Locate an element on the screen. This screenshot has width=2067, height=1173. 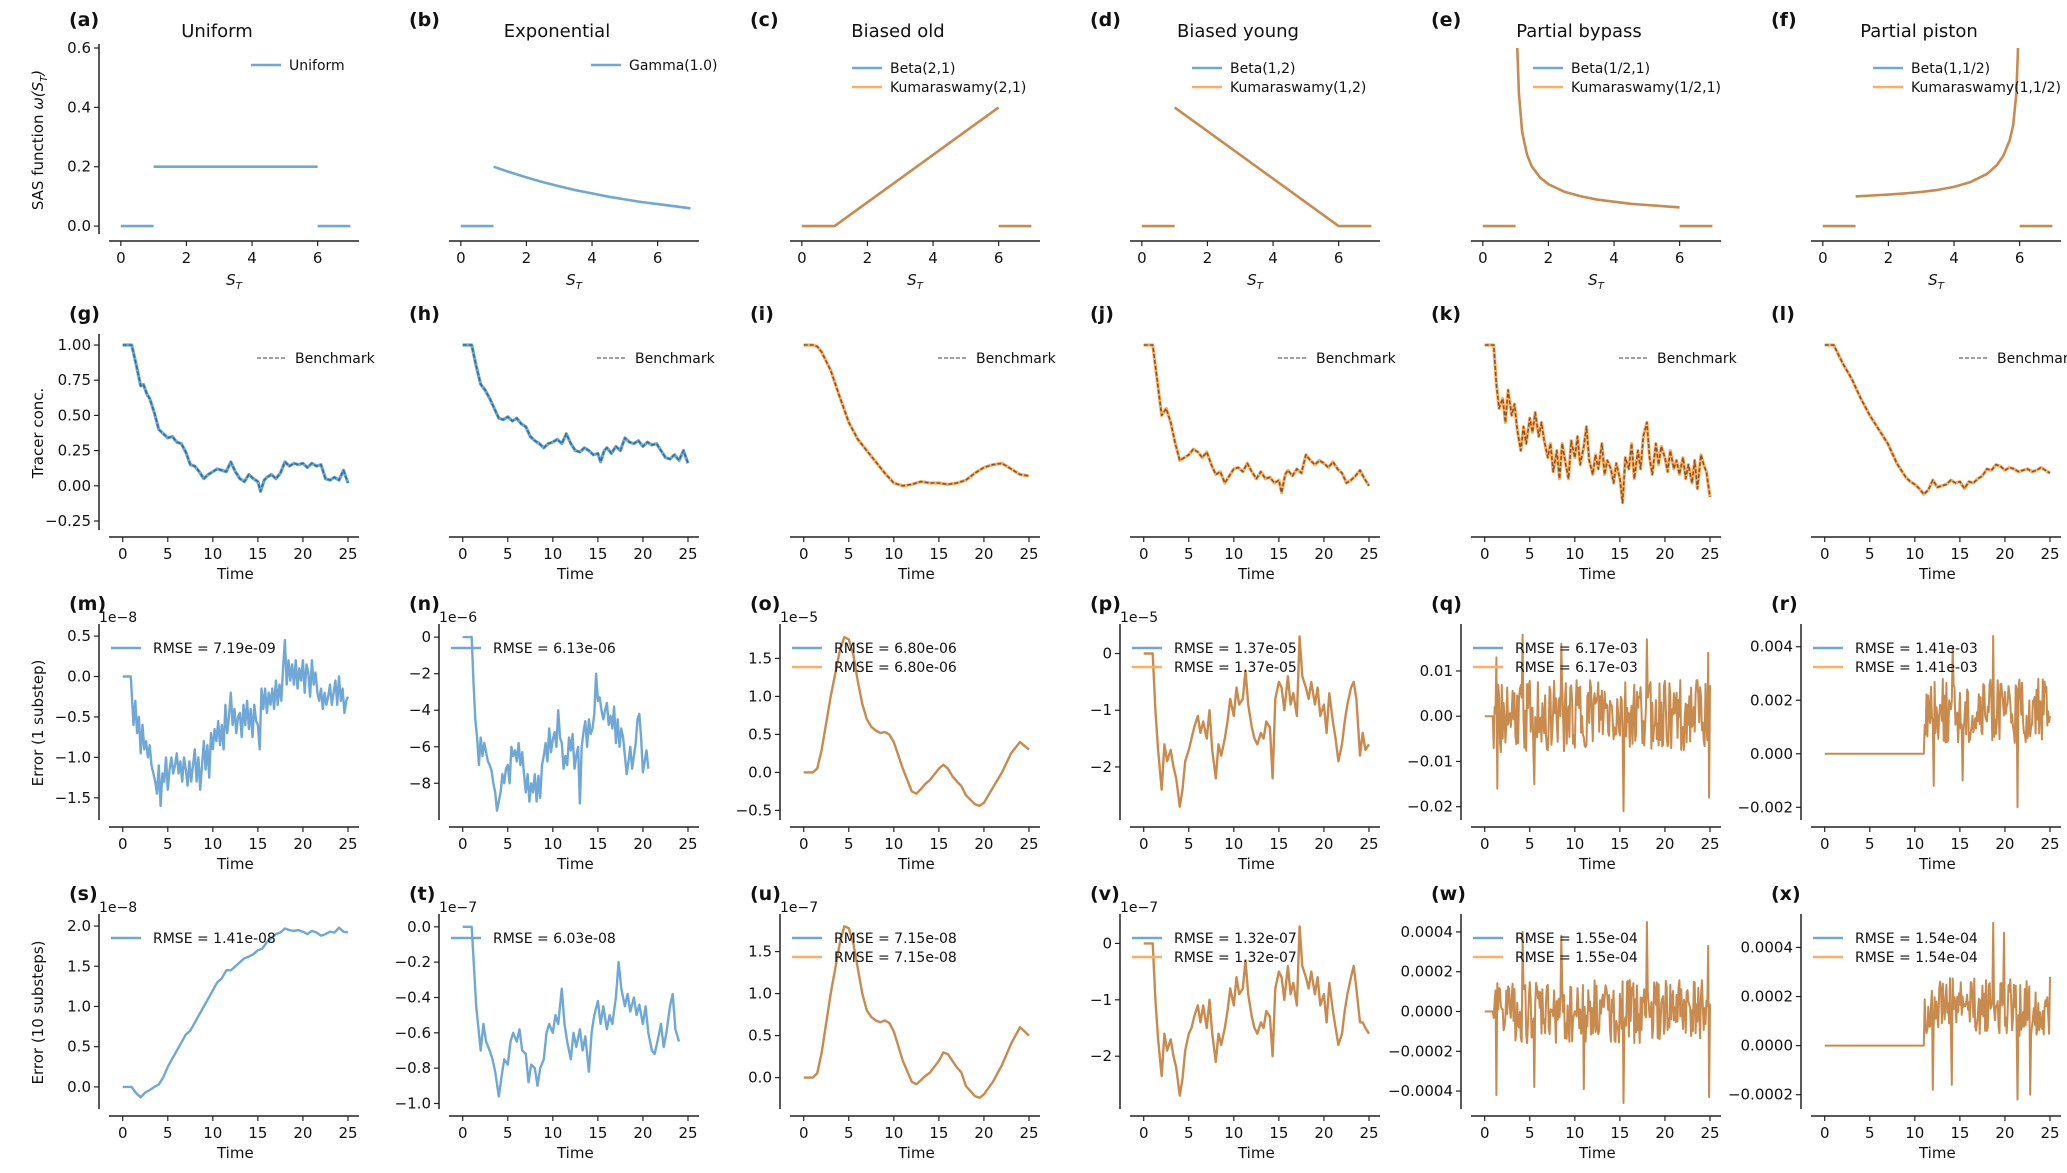
legend-label-0: RMSE = 7.19e-09 is located at coordinates (214, 649).